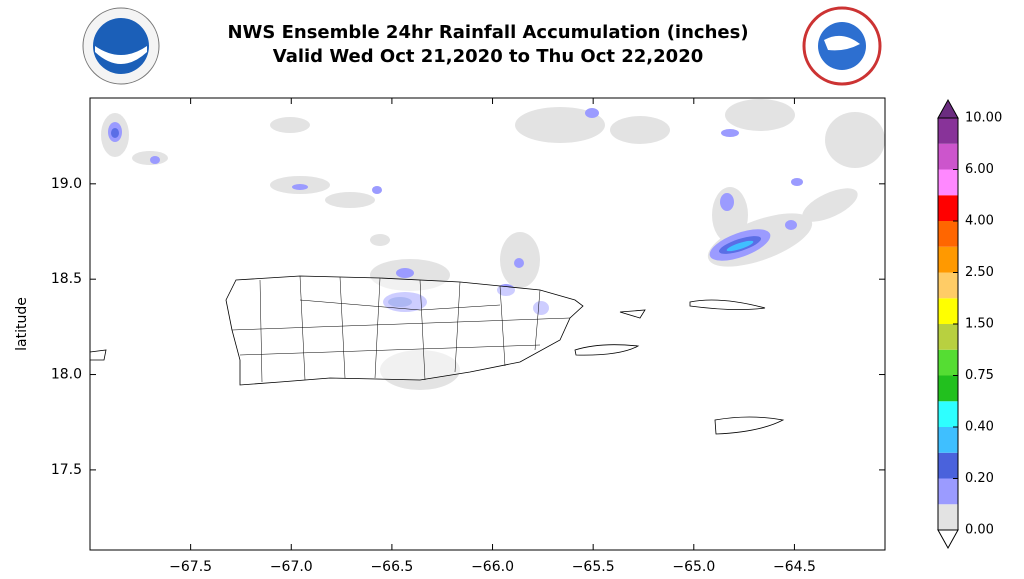 This screenshot has height=579, width=1024. Describe the element at coordinates (693, 567) in the screenshot. I see `x-tick-label: −65.0` at that location.